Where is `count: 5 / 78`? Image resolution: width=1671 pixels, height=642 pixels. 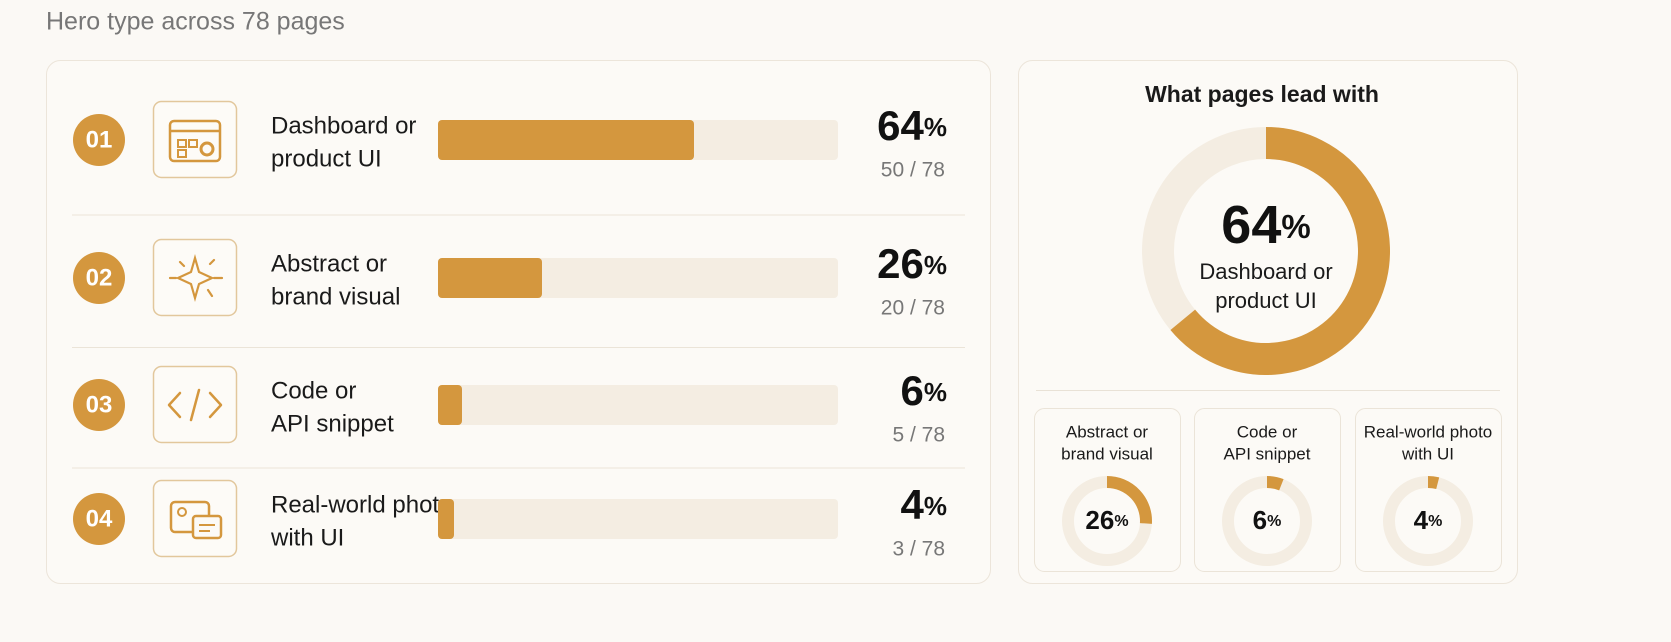
count: 5 / 78 is located at coordinates (918, 435).